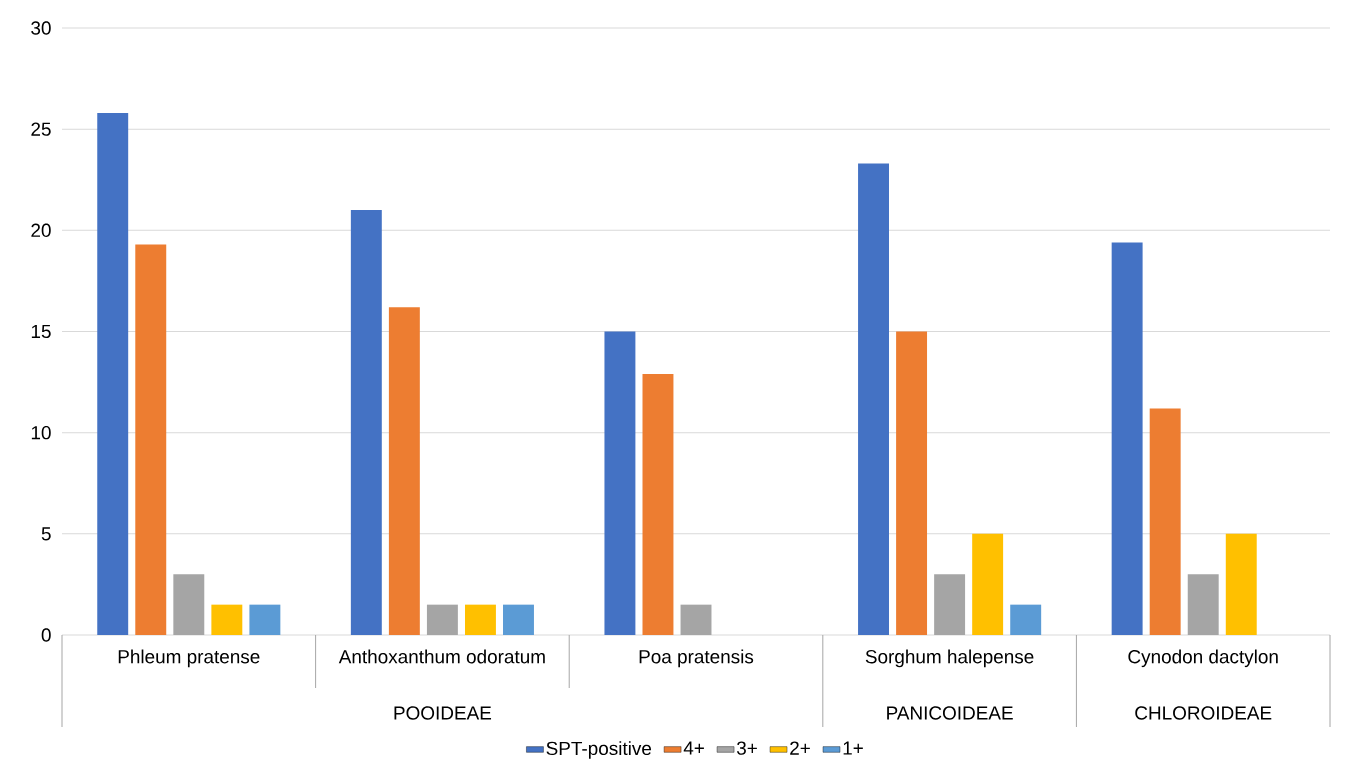  I want to click on x-tick-label: Anthoxanthum odoratum, so click(441, 656).